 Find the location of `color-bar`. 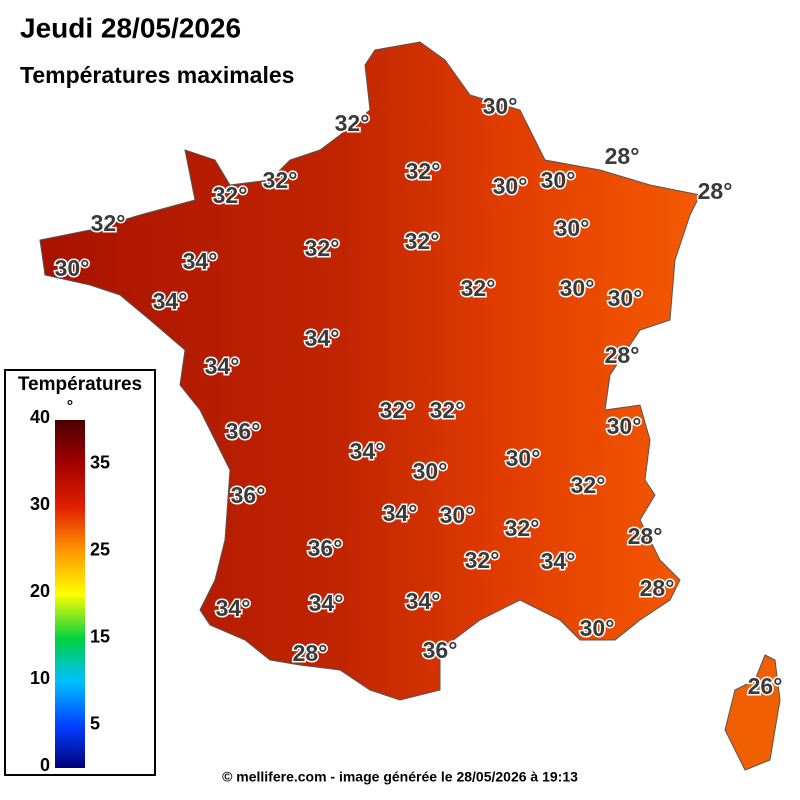

color-bar is located at coordinates (70, 594).